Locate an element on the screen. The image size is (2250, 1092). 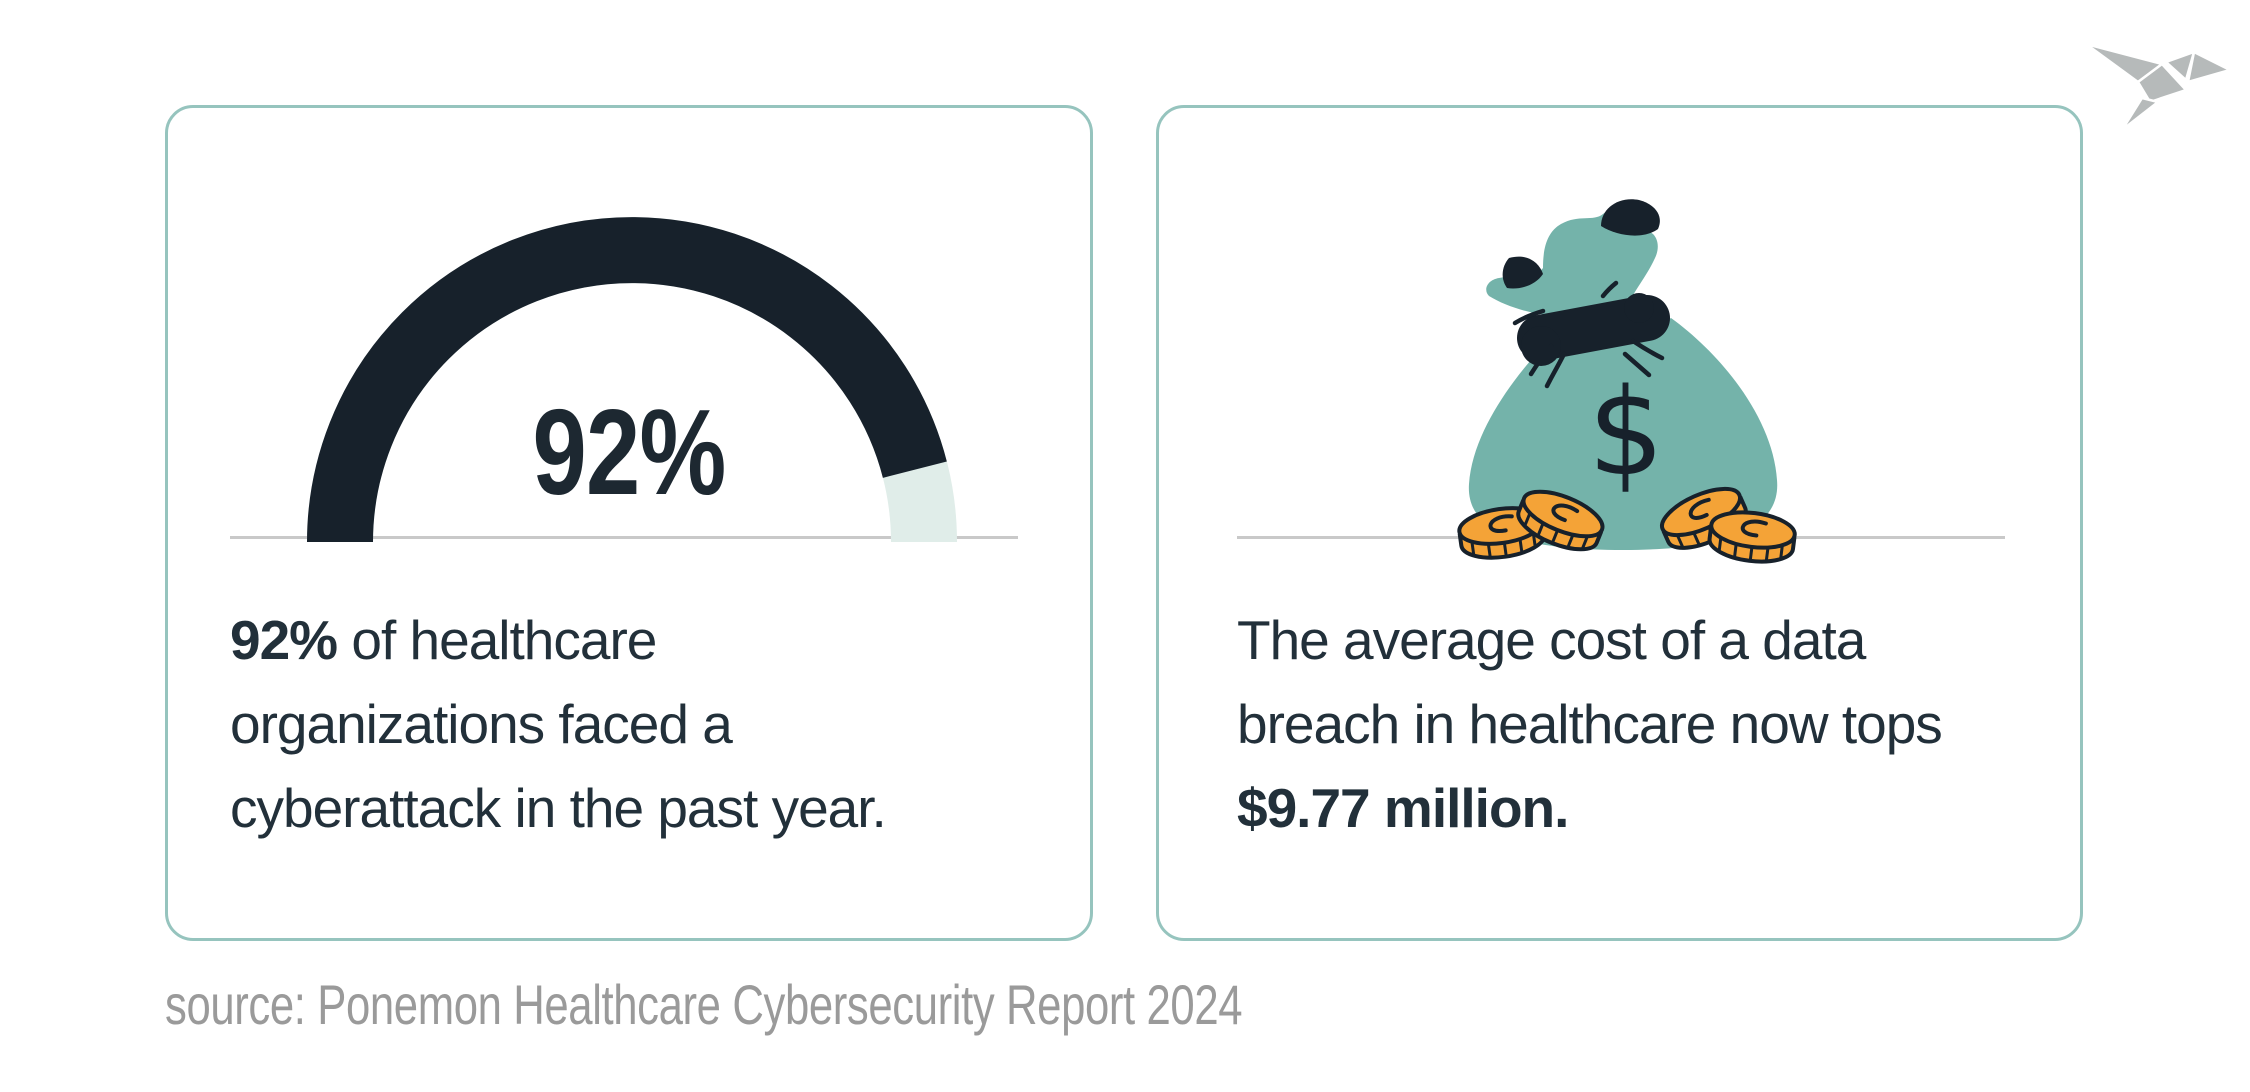
cost-line-3-bold: $9.77 million. is located at coordinates (1403, 808).